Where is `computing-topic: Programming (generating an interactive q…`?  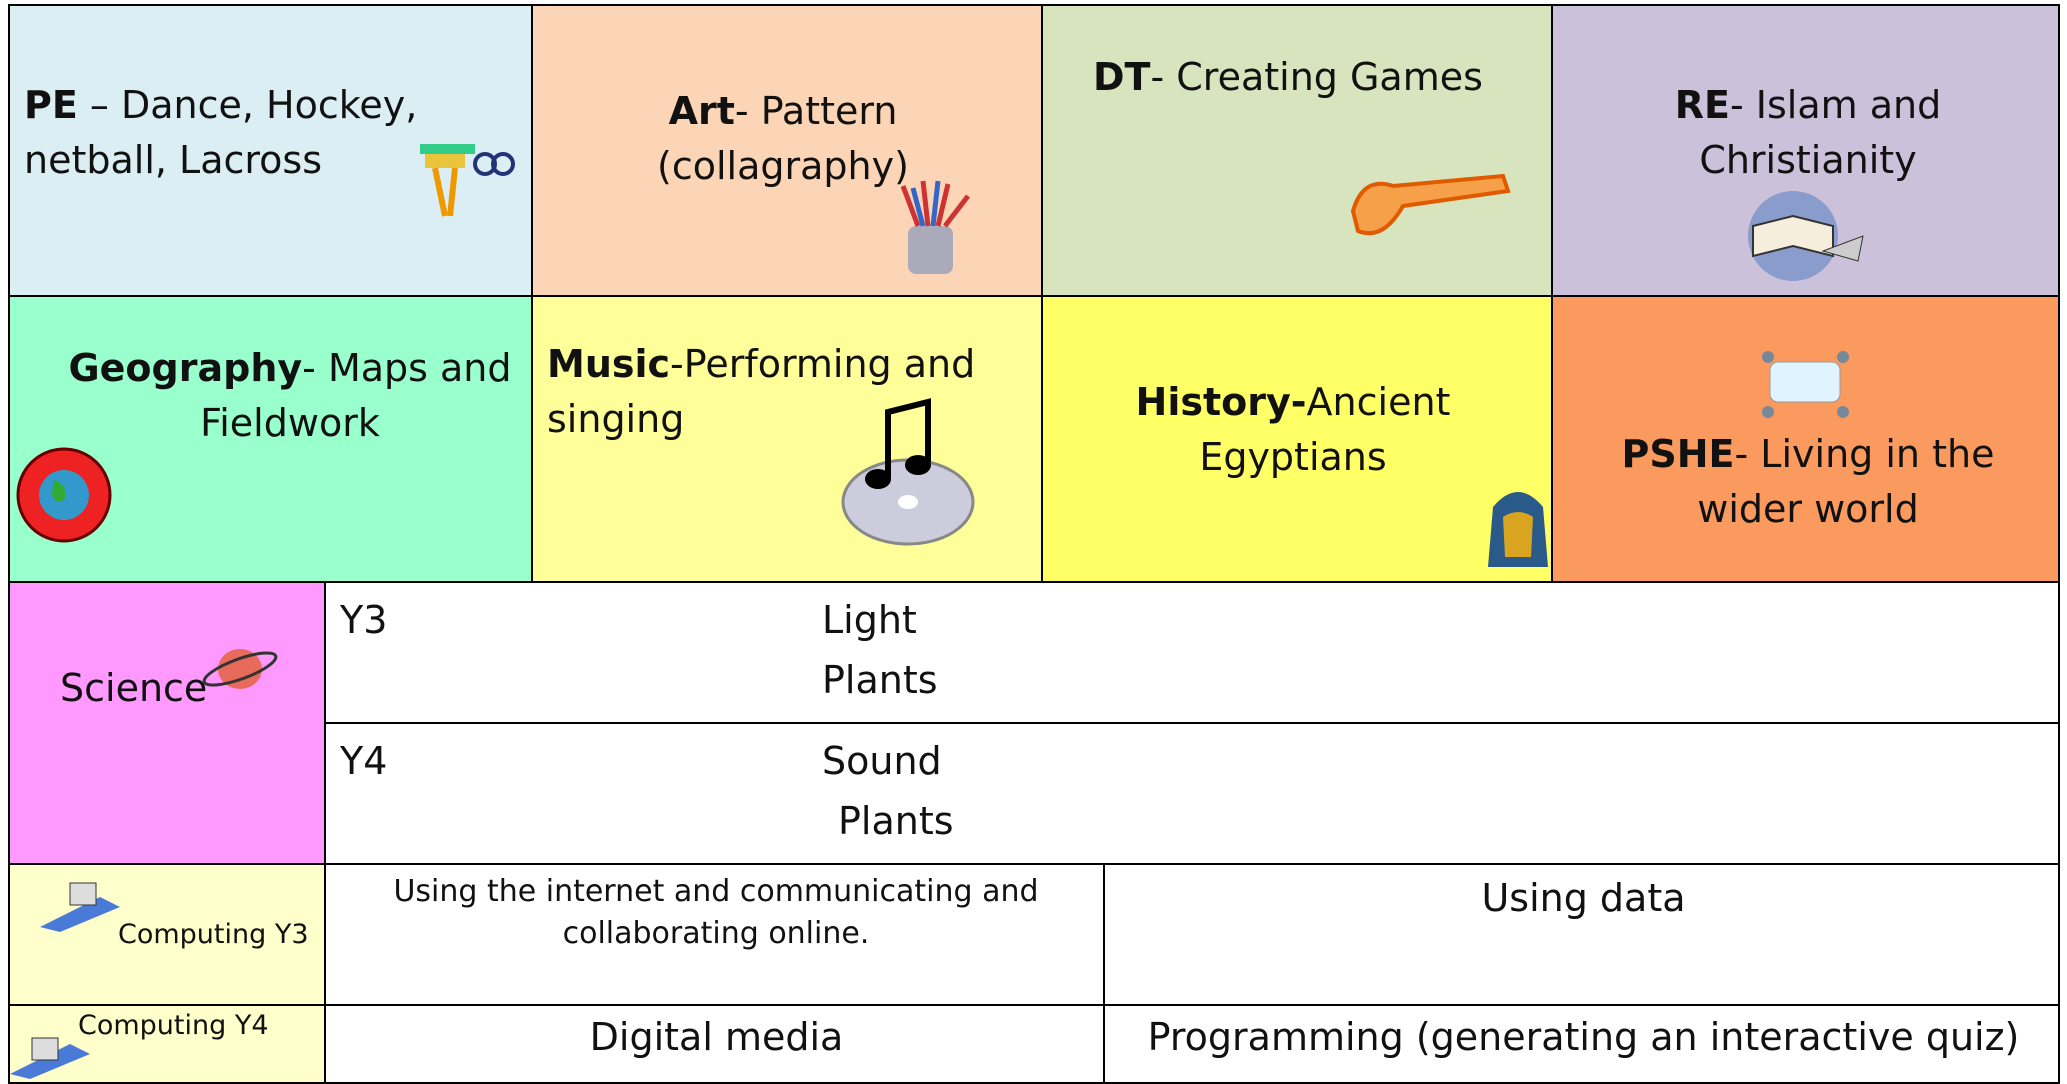
computing-topic: Programming (generating an interactive q… is located at coordinates (1583, 1037).